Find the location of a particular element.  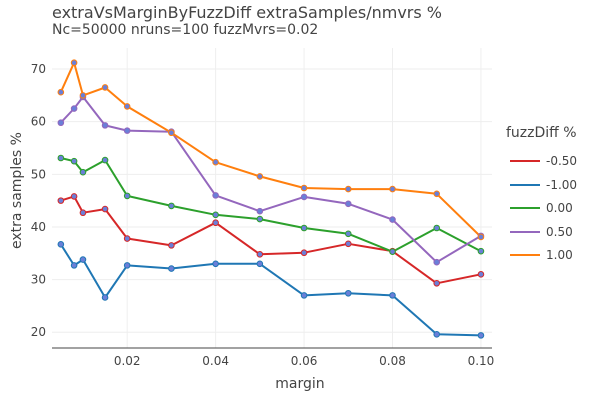

legend-item: 1.00 is located at coordinates (541, 255).